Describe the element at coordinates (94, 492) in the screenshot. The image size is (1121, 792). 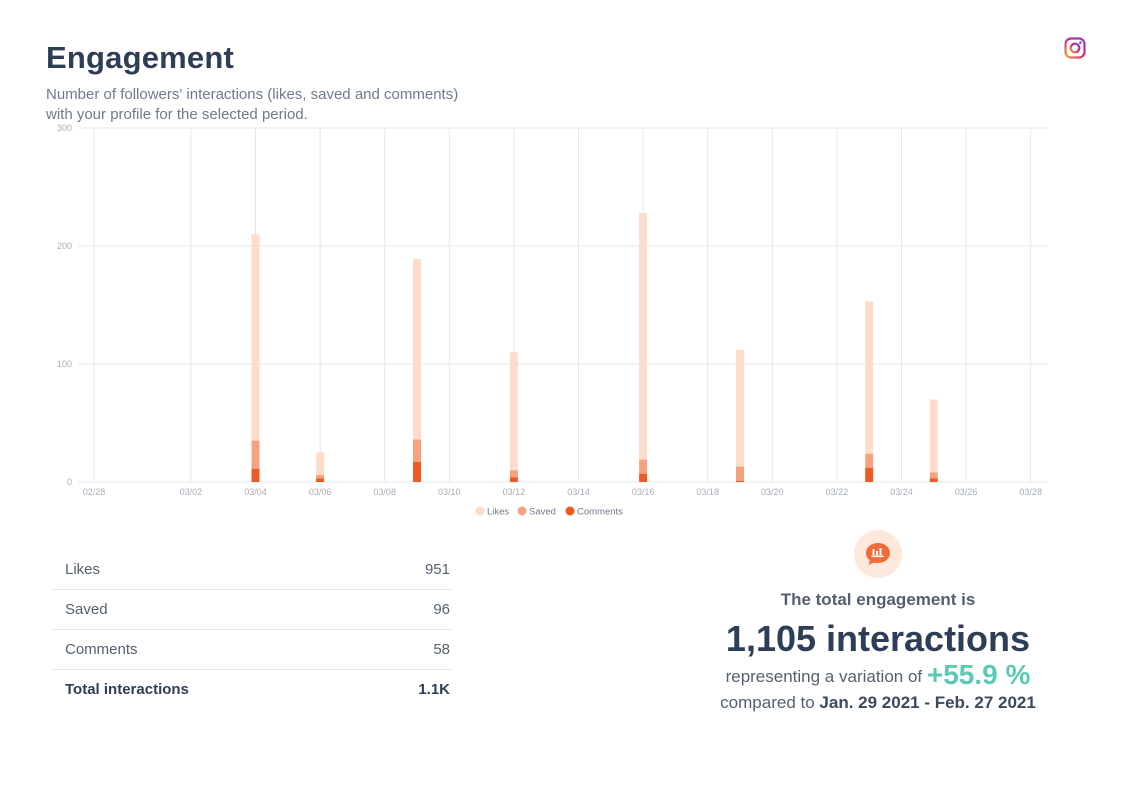
I see `x-tick-label: 02/28` at that location.